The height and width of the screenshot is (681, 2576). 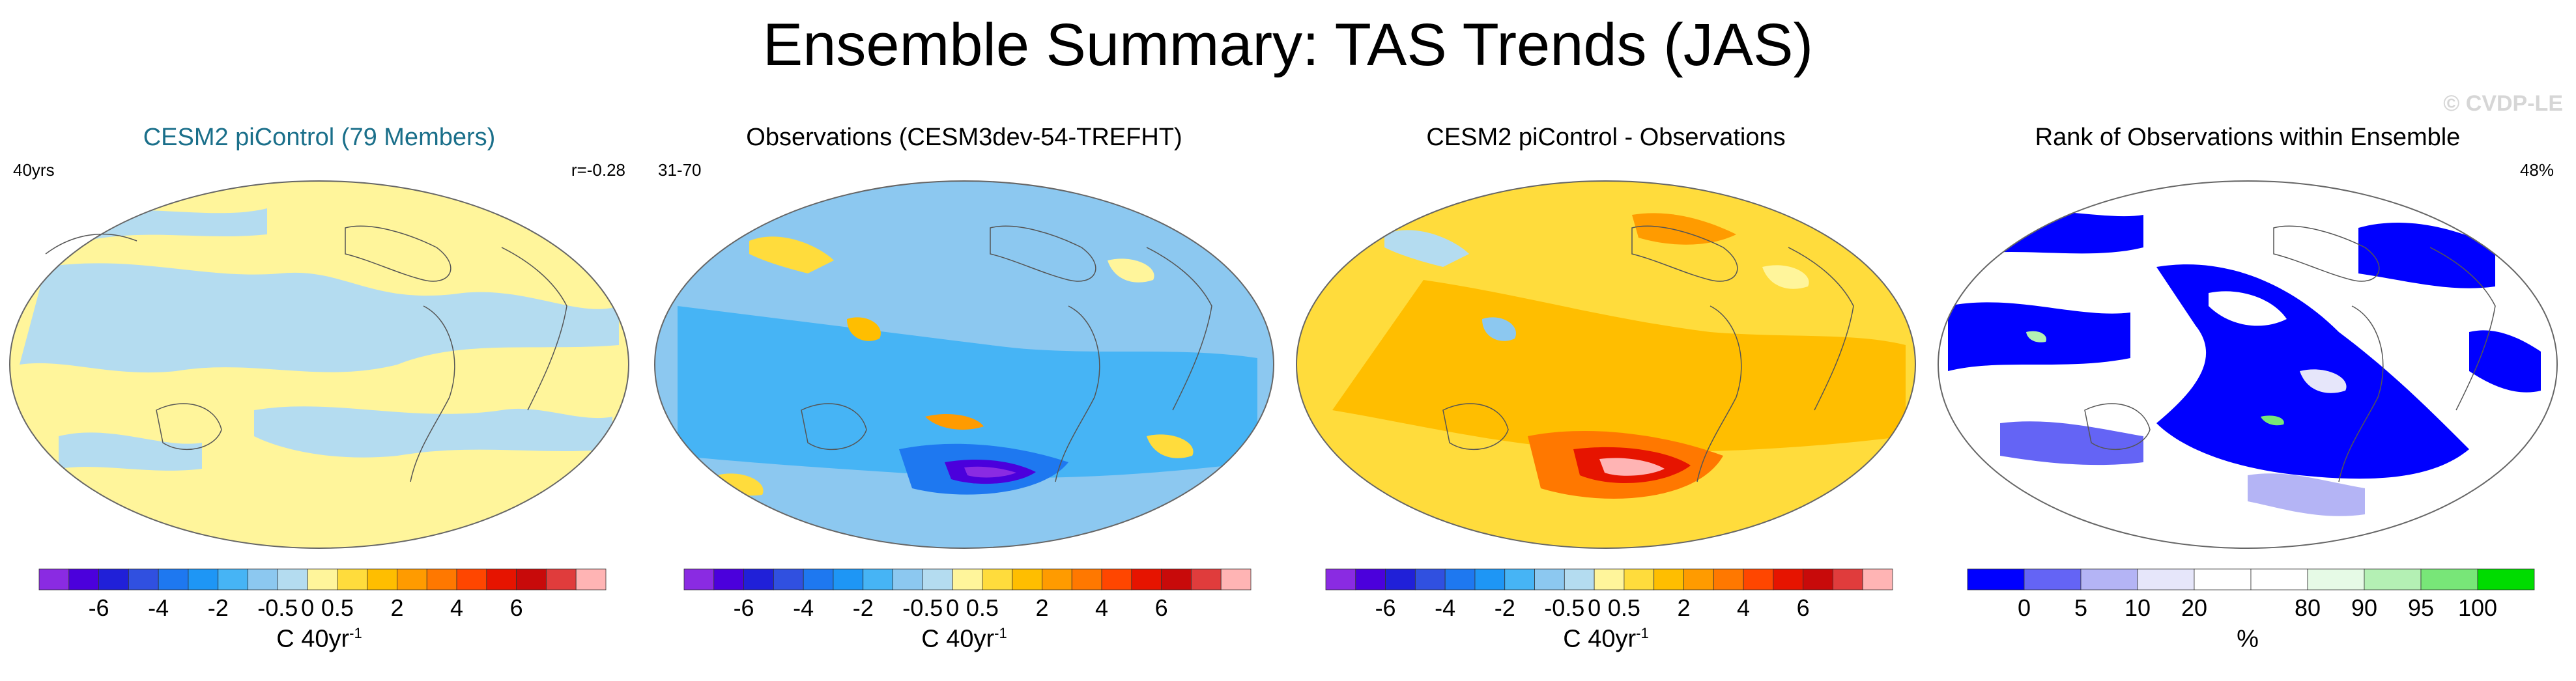 I want to click on coastlines, so click(x=306, y=353).